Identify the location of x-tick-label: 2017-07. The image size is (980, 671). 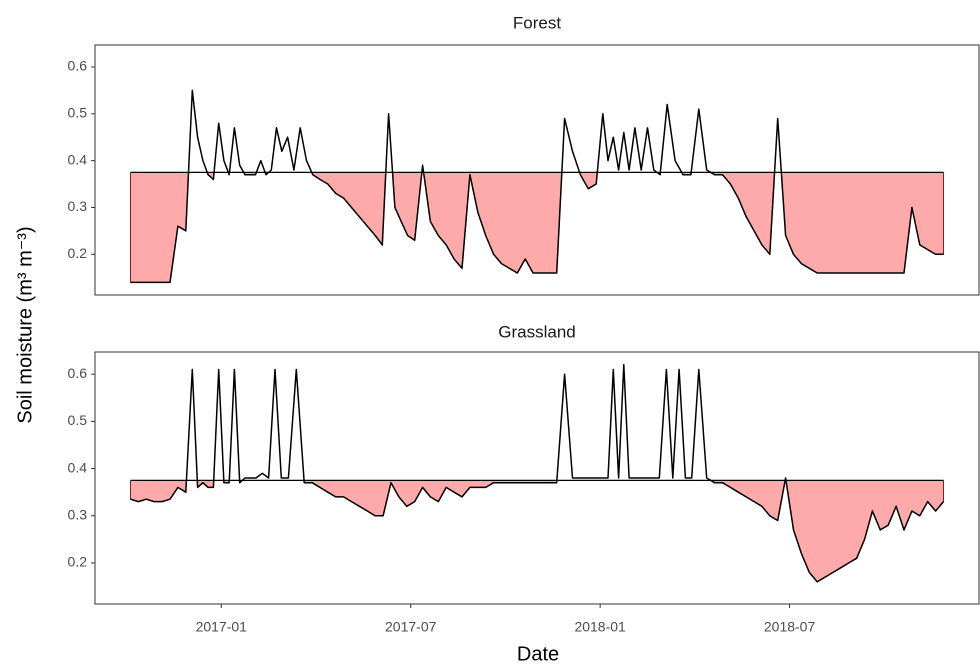
(411, 627).